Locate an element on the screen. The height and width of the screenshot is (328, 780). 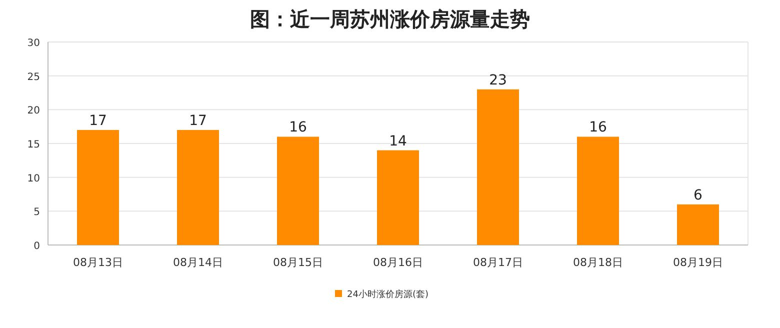
x-tick-label: 08月19日 is located at coordinates (698, 262).